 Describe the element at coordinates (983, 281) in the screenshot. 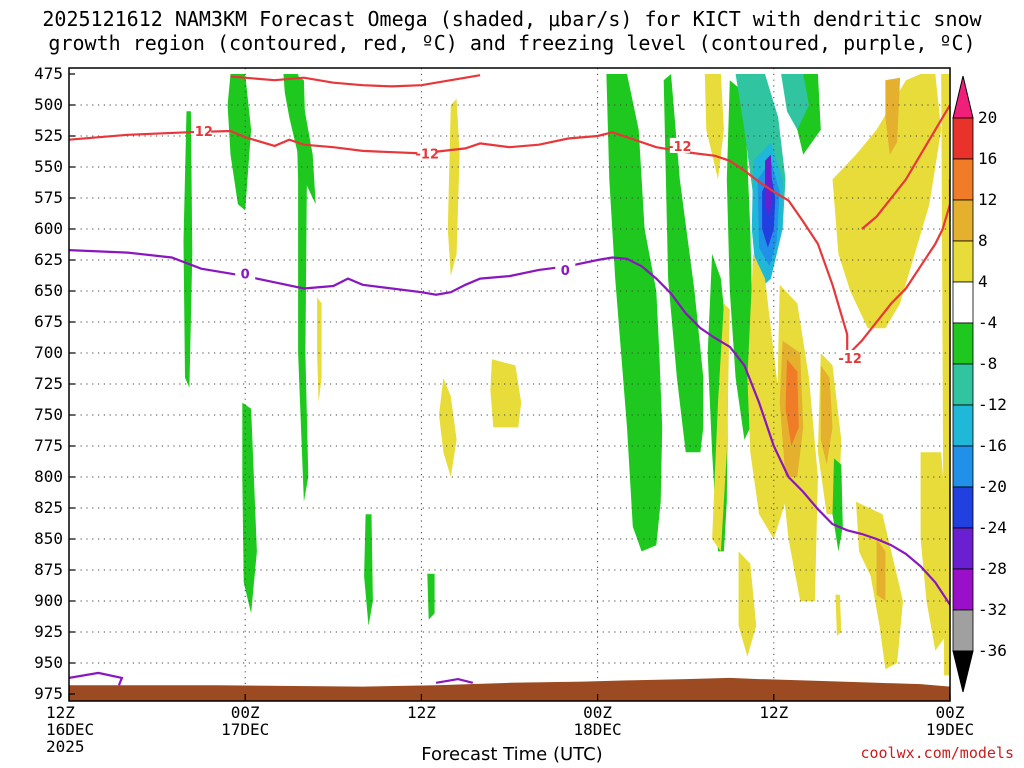

I see `colorbar-label-5: 4` at that location.